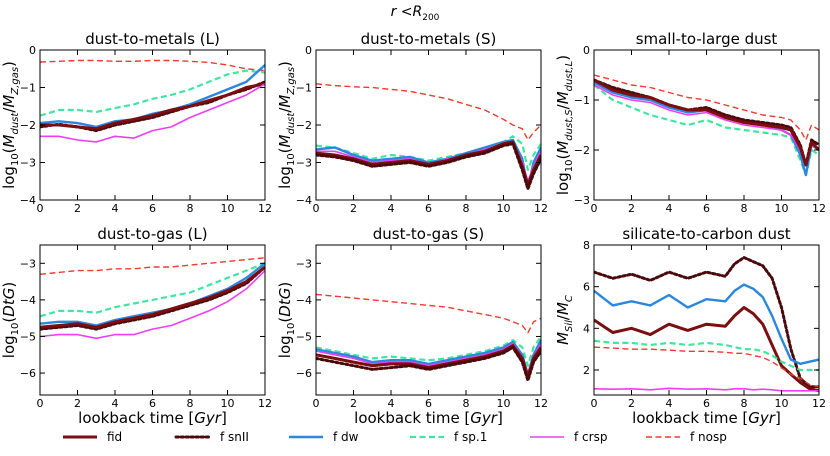 The height and width of the screenshot is (456, 830). I want to click on panel-title: dust-to-gas (L), so click(152, 234).